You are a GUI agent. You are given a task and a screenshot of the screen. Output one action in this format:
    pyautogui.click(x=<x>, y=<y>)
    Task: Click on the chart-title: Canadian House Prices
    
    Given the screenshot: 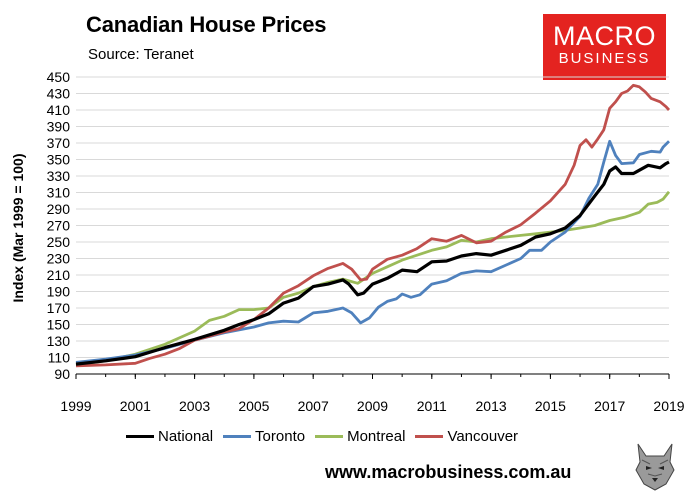 What is the action you would take?
    pyautogui.click(x=206, y=24)
    